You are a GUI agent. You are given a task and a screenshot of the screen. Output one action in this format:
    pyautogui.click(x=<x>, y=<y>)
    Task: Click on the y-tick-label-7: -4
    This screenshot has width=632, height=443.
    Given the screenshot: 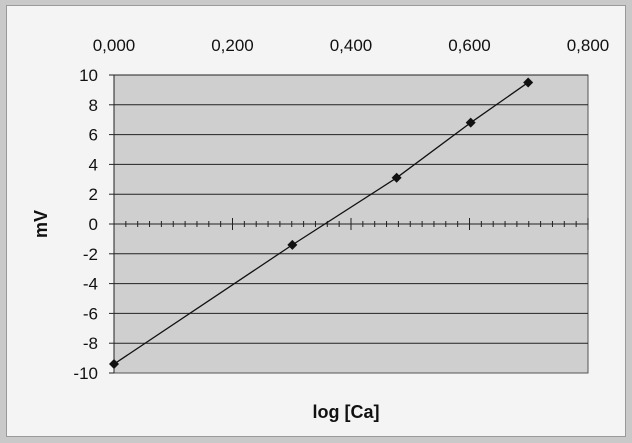 What is the action you would take?
    pyautogui.click(x=90, y=284)
    